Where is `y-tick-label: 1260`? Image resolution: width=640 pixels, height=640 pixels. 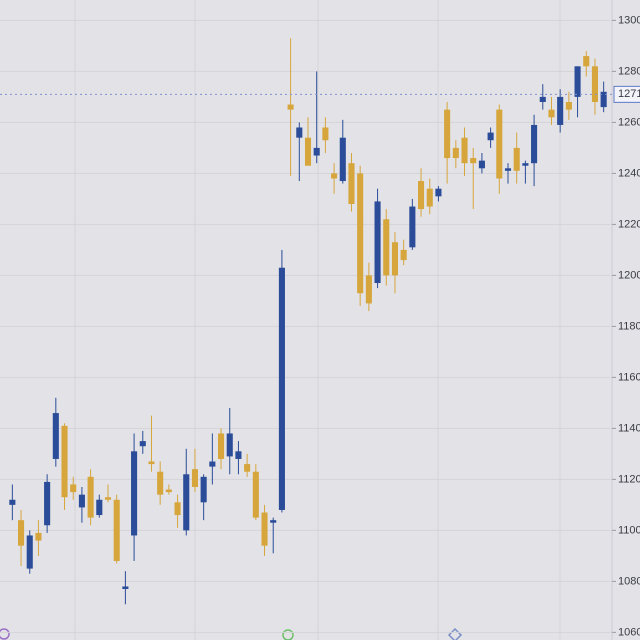 y-tick-label: 1260 is located at coordinates (629, 122).